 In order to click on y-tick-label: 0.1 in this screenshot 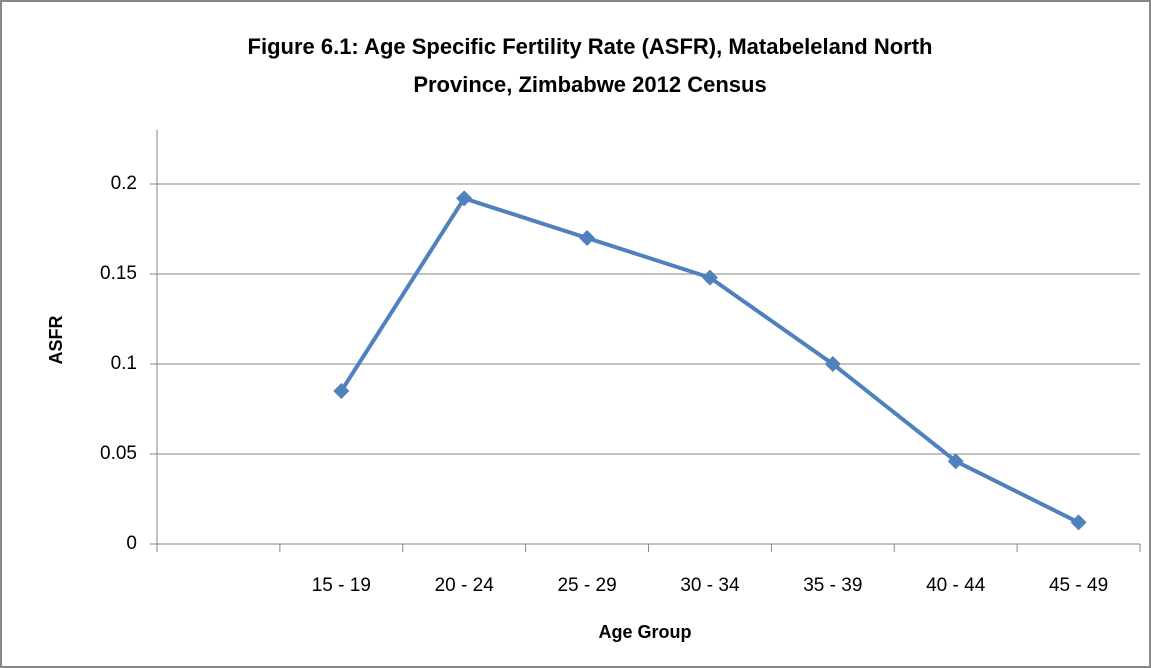, I will do `click(124, 363)`.